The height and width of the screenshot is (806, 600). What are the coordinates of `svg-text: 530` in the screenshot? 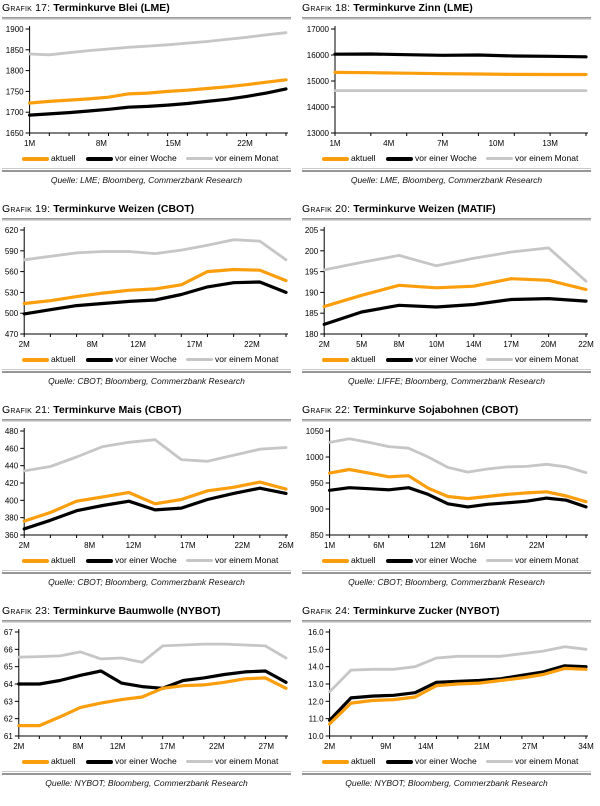 It's located at (12, 292).